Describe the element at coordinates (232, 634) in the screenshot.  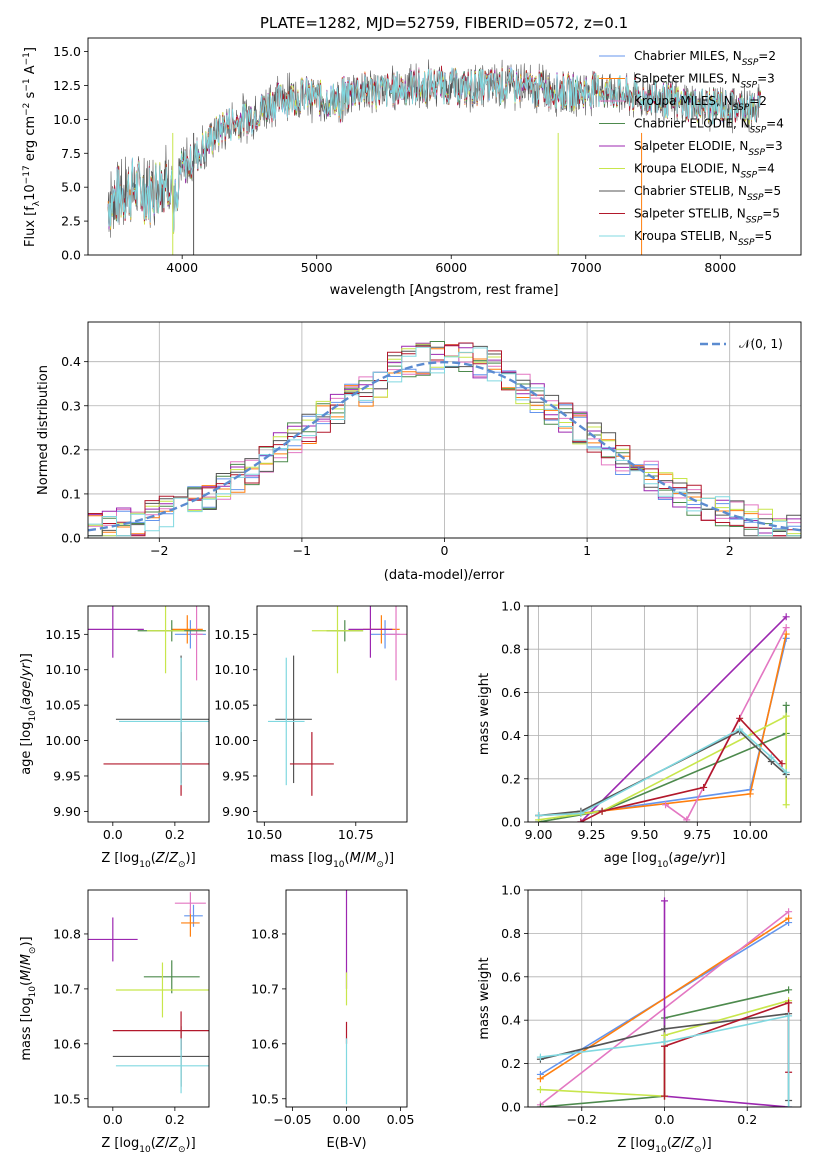
I see `y-tick-label: 10.15` at that location.